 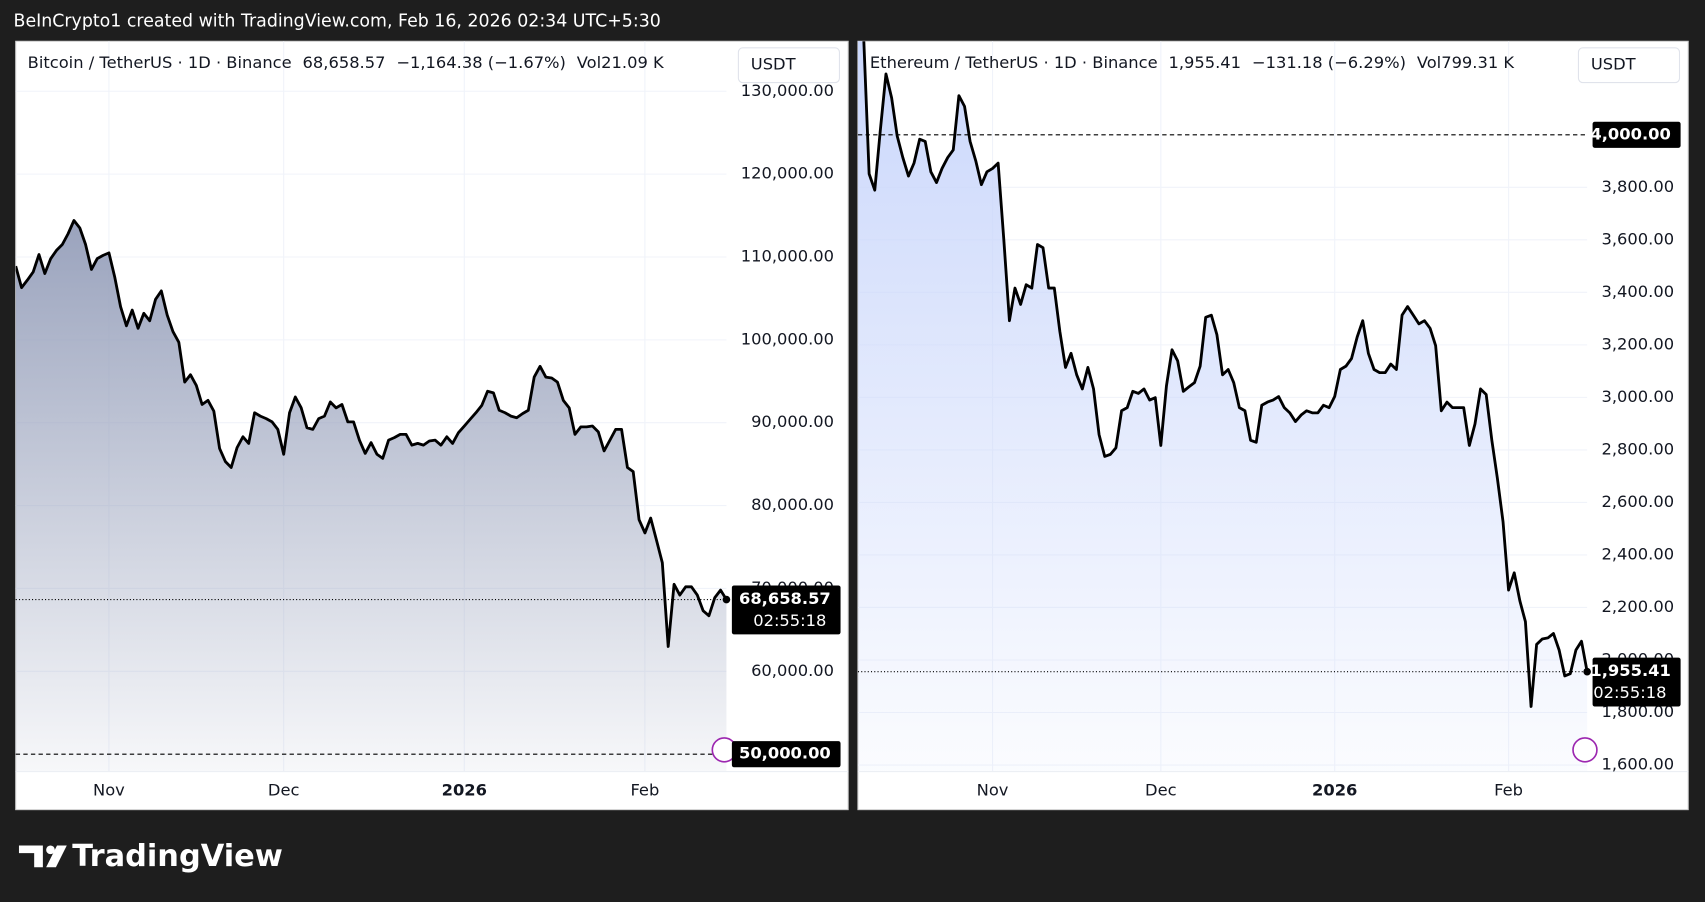 I want to click on y-tick-label: 3,400.00, so click(x=1638, y=291).